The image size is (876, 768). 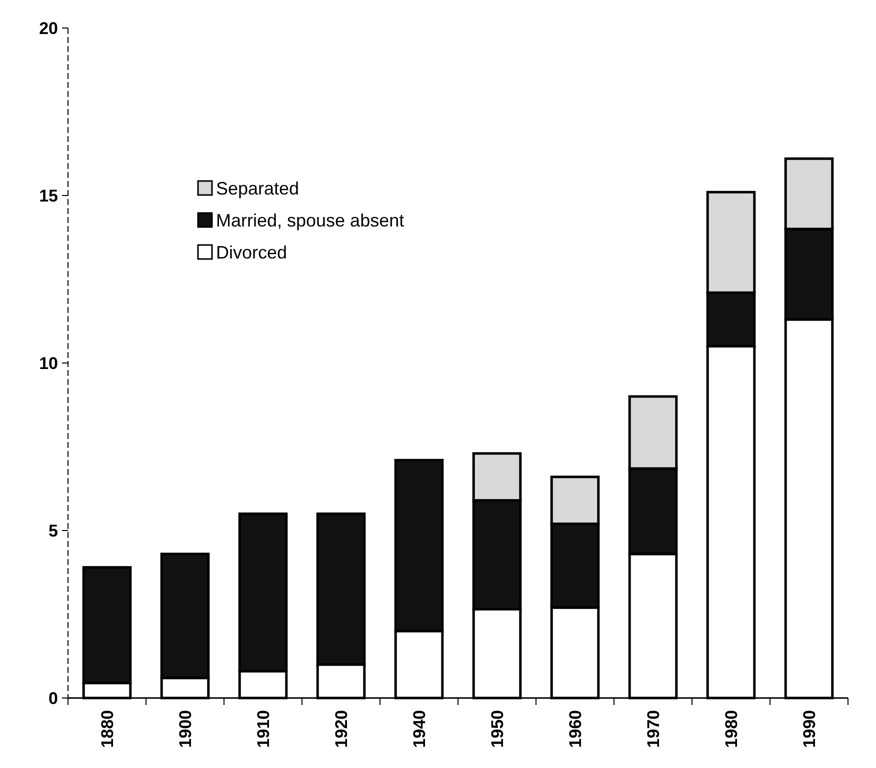 What do you see at coordinates (258, 188) in the screenshot?
I see `legend-label: Separated` at bounding box center [258, 188].